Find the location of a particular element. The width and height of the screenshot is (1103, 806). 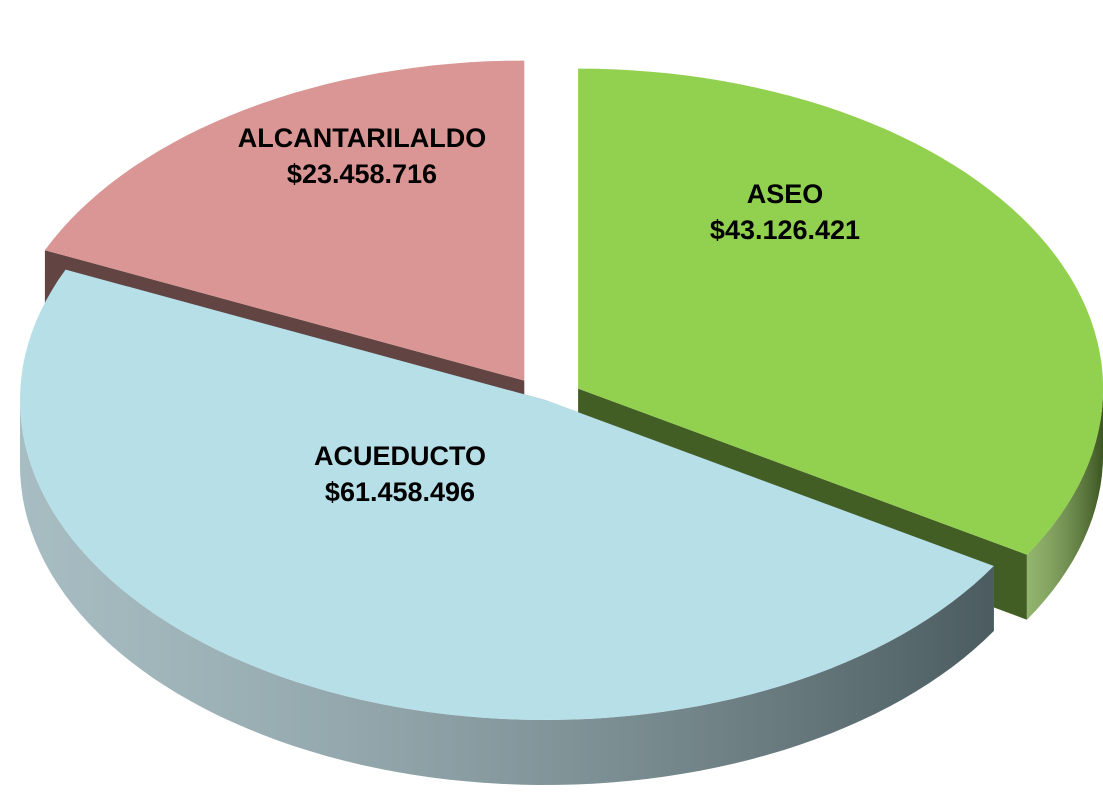

data-label: ALCANTARILALDO $23.458.716 is located at coordinates (362, 156).